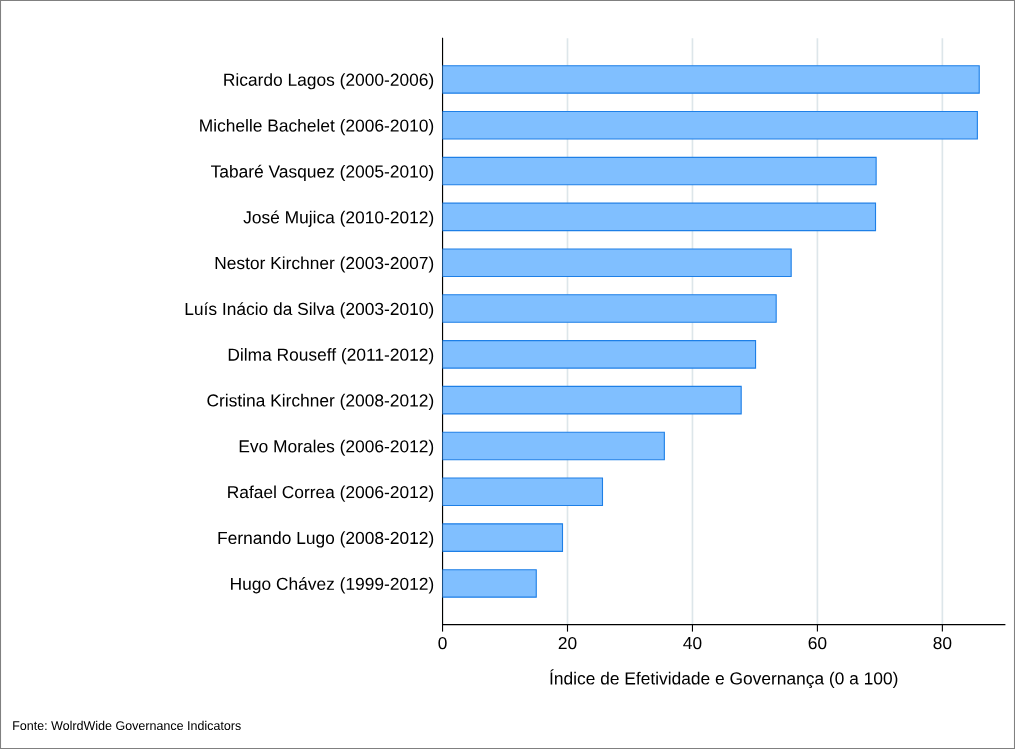 This screenshot has height=749, width=1015. What do you see at coordinates (332, 585) in the screenshot?
I see `y-tick-label: Hugo Chávez (1999-2012)` at bounding box center [332, 585].